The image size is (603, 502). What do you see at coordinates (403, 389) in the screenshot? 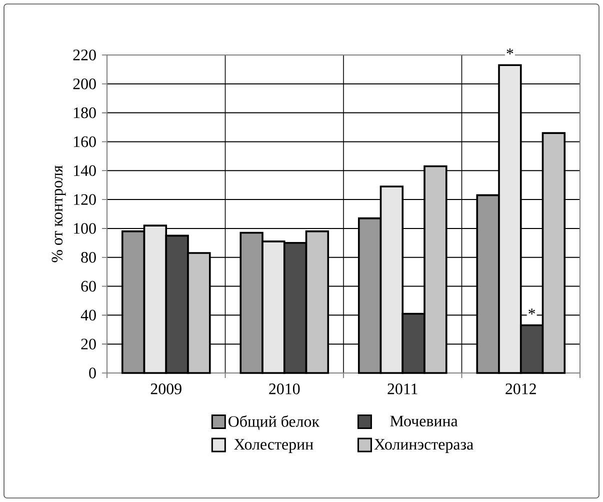
I see `x-tick-label: 2011` at bounding box center [403, 389].